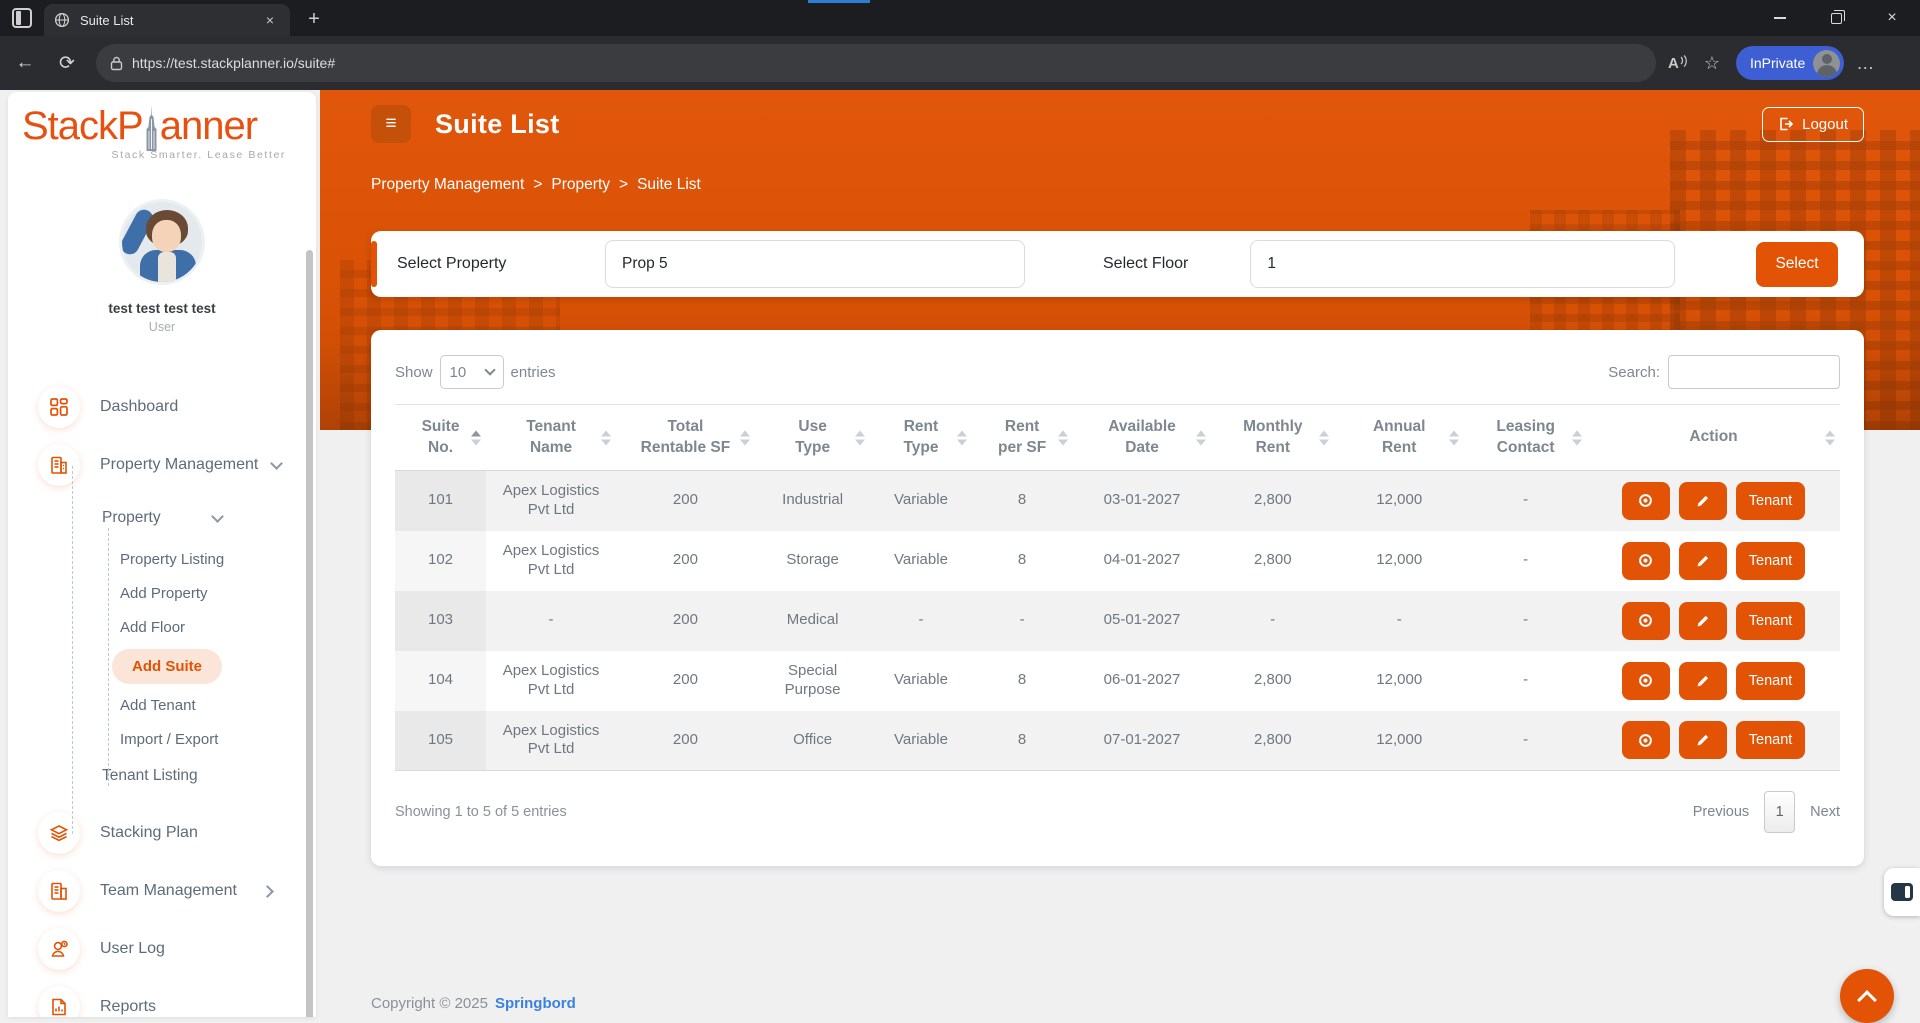 The image size is (1920, 1023). Describe the element at coordinates (162, 739) in the screenshot. I see `sidebar-item-import-export: Import / Export` at that location.